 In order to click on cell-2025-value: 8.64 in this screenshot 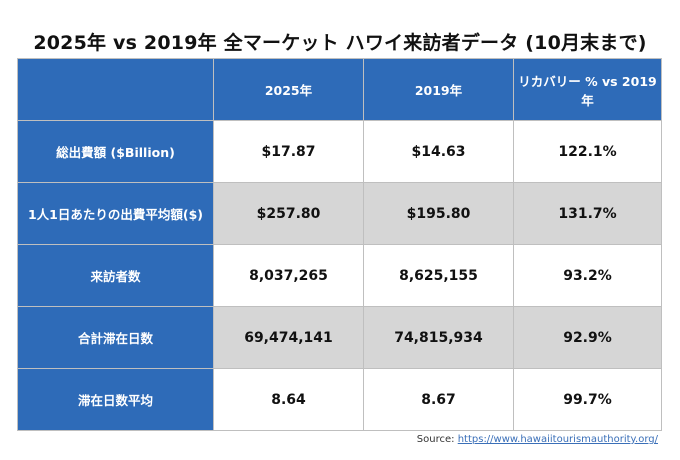, I will do `click(288, 399)`.